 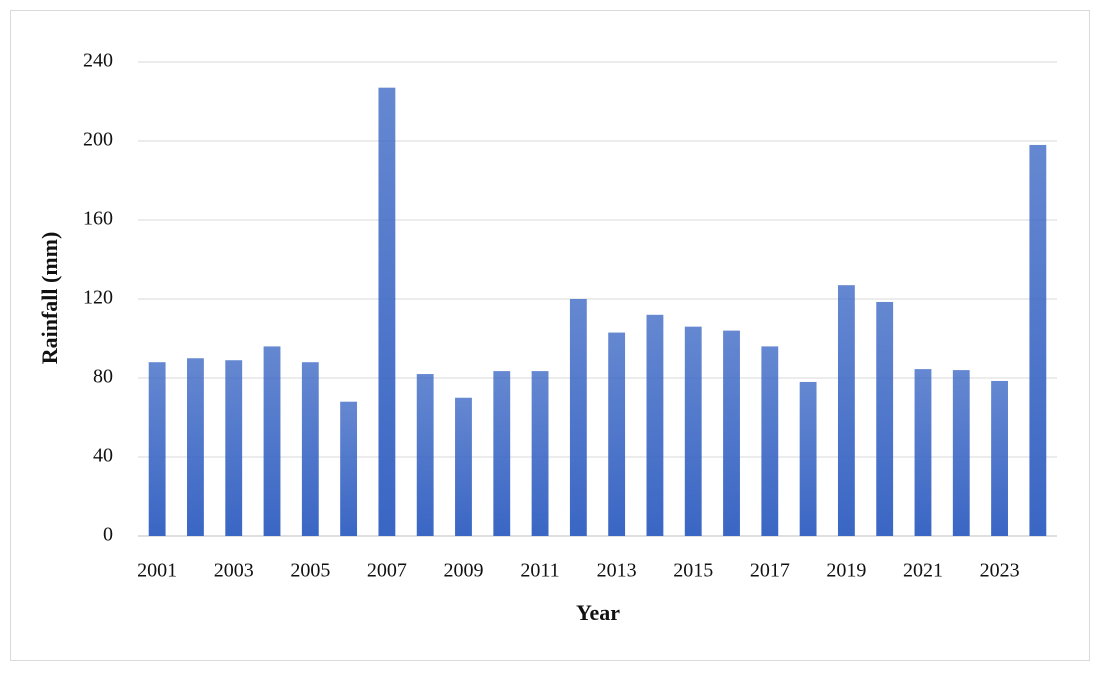 What do you see at coordinates (98, 140) in the screenshot?
I see `y-tick-label: 200` at bounding box center [98, 140].